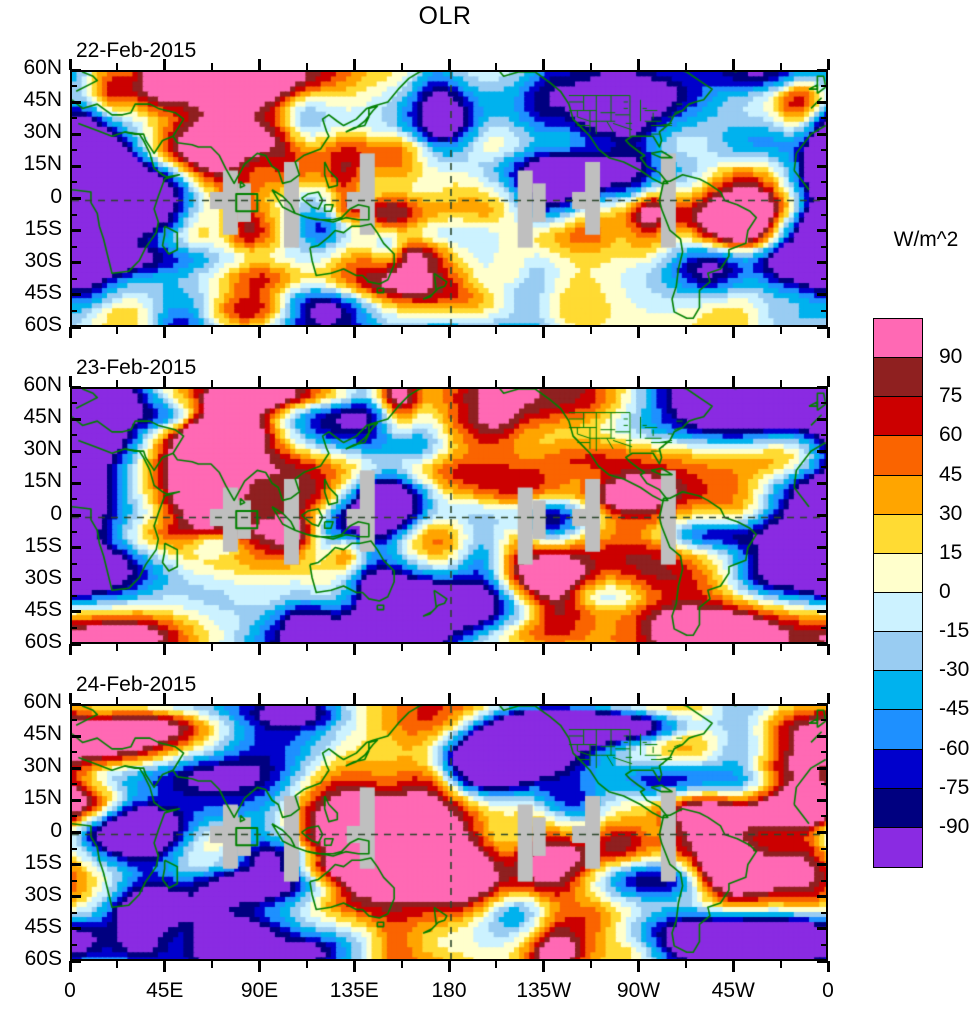 This screenshot has height=1014, width=980. Describe the element at coordinates (43, 228) in the screenshot. I see `y-axis-label-0-5: 15S` at that location.